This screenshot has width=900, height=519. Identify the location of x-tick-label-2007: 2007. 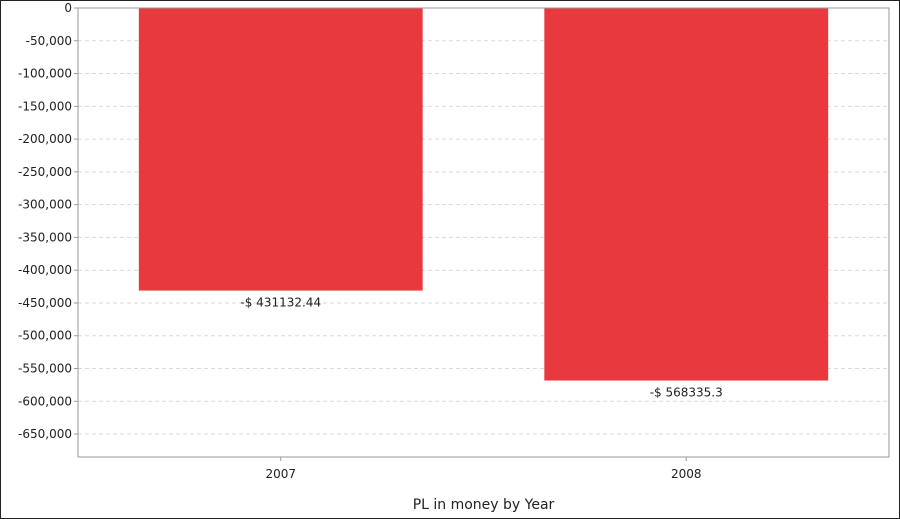
(280, 474).